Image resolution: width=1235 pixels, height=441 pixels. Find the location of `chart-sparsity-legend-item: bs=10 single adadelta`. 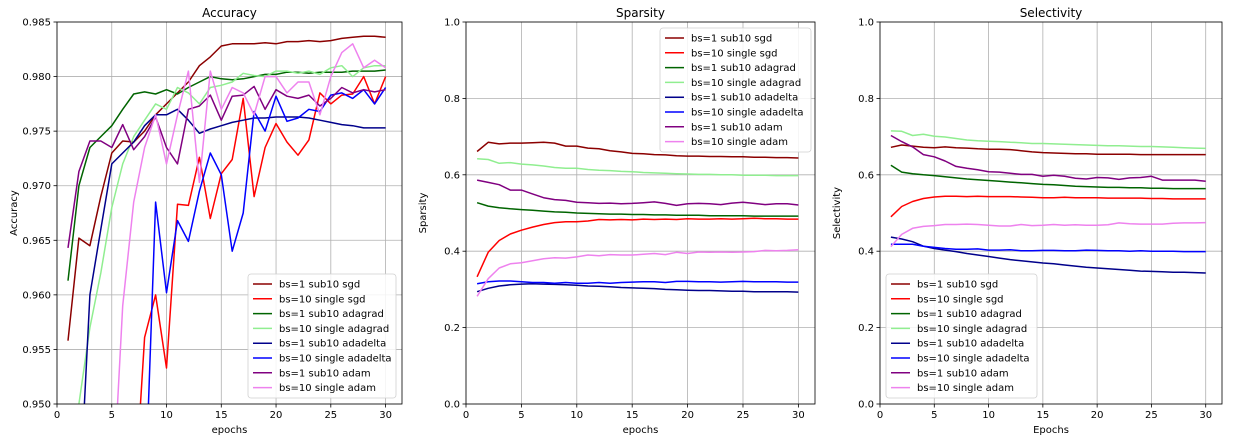

chart-sparsity-legend-item: bs=10 single adadelta is located at coordinates (734, 113).